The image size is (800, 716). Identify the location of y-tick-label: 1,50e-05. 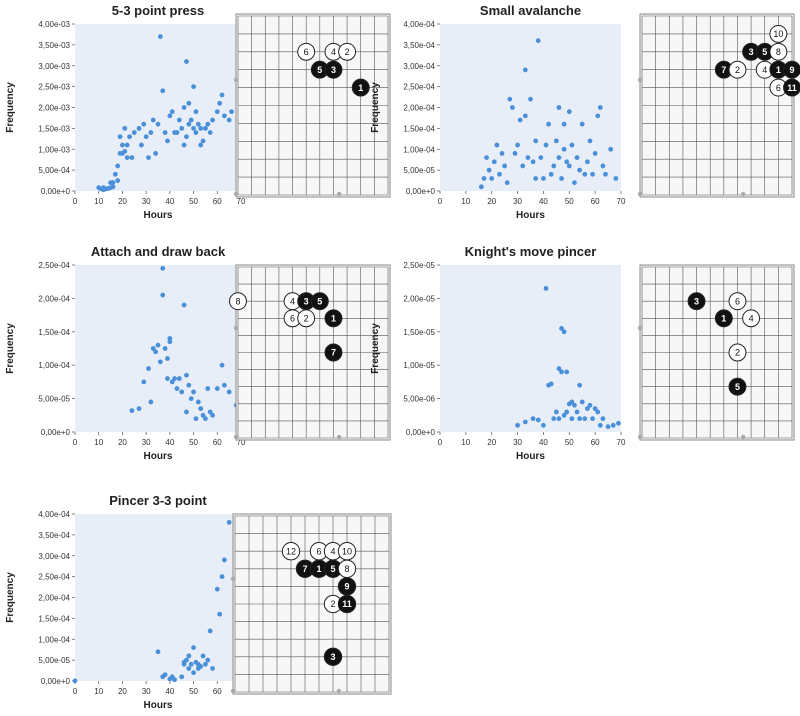
(419, 332).